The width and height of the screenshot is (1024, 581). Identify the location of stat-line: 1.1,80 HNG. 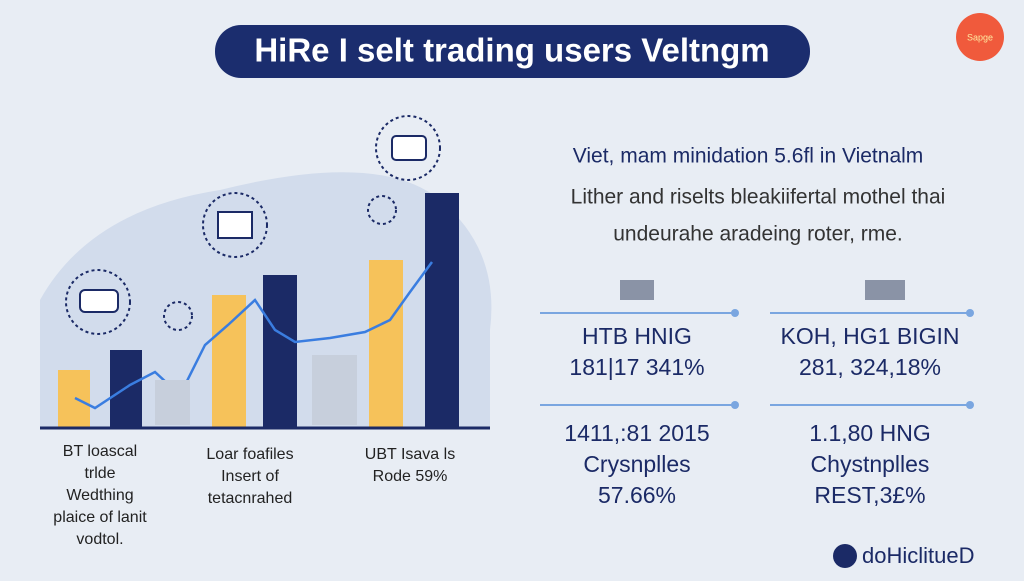
(869, 433).